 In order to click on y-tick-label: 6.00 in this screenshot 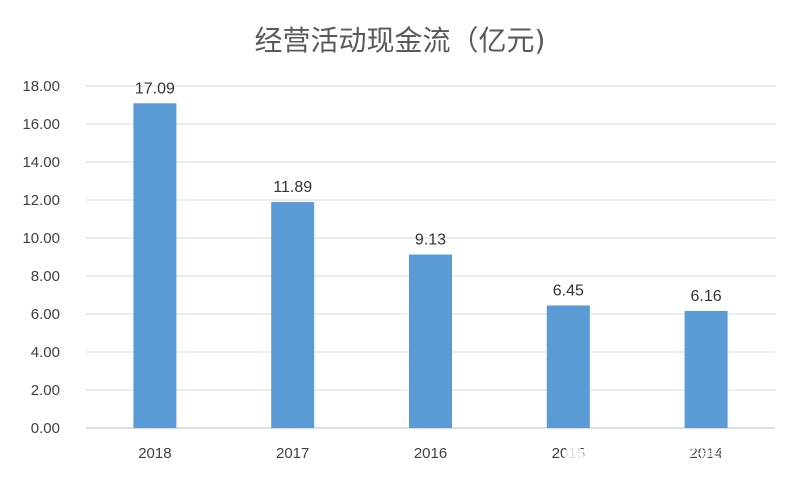, I will do `click(45, 314)`.